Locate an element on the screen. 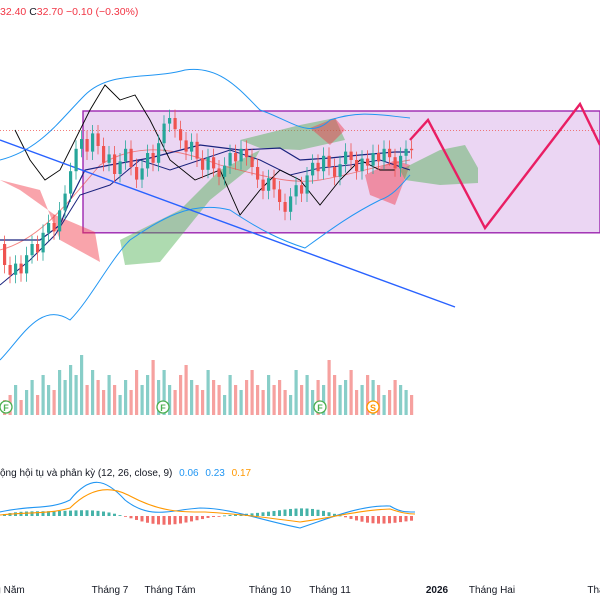 This screenshot has width=600, height=605. close-label: C is located at coordinates (33, 12).